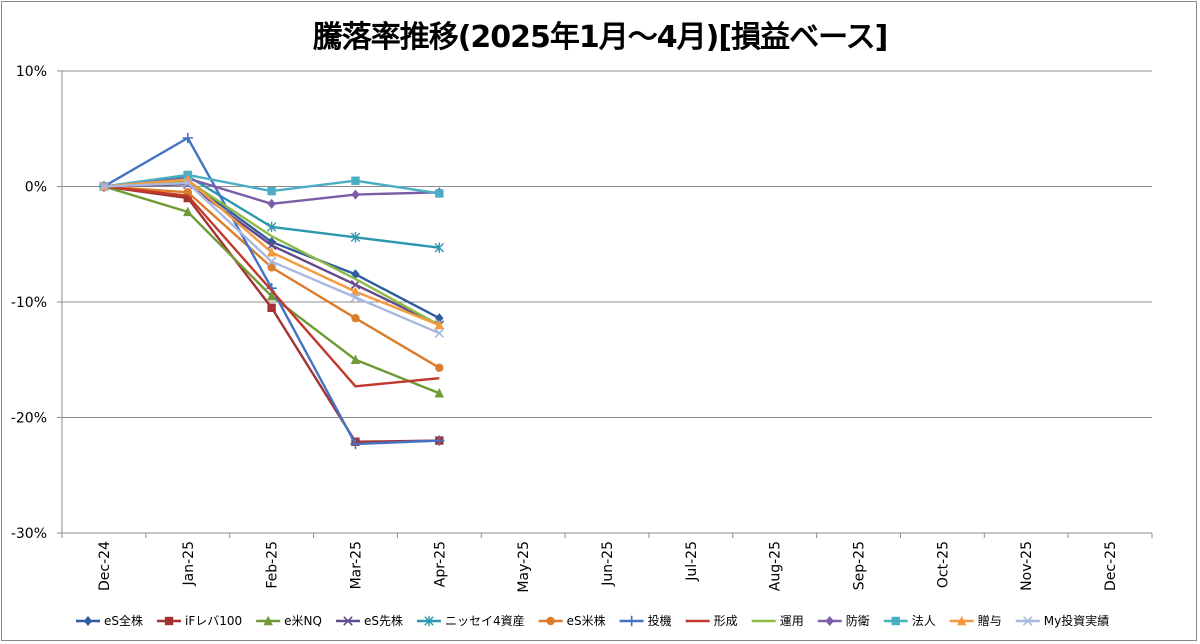  Describe the element at coordinates (29, 534) in the screenshot. I see `y-tick-label: -30%` at that location.